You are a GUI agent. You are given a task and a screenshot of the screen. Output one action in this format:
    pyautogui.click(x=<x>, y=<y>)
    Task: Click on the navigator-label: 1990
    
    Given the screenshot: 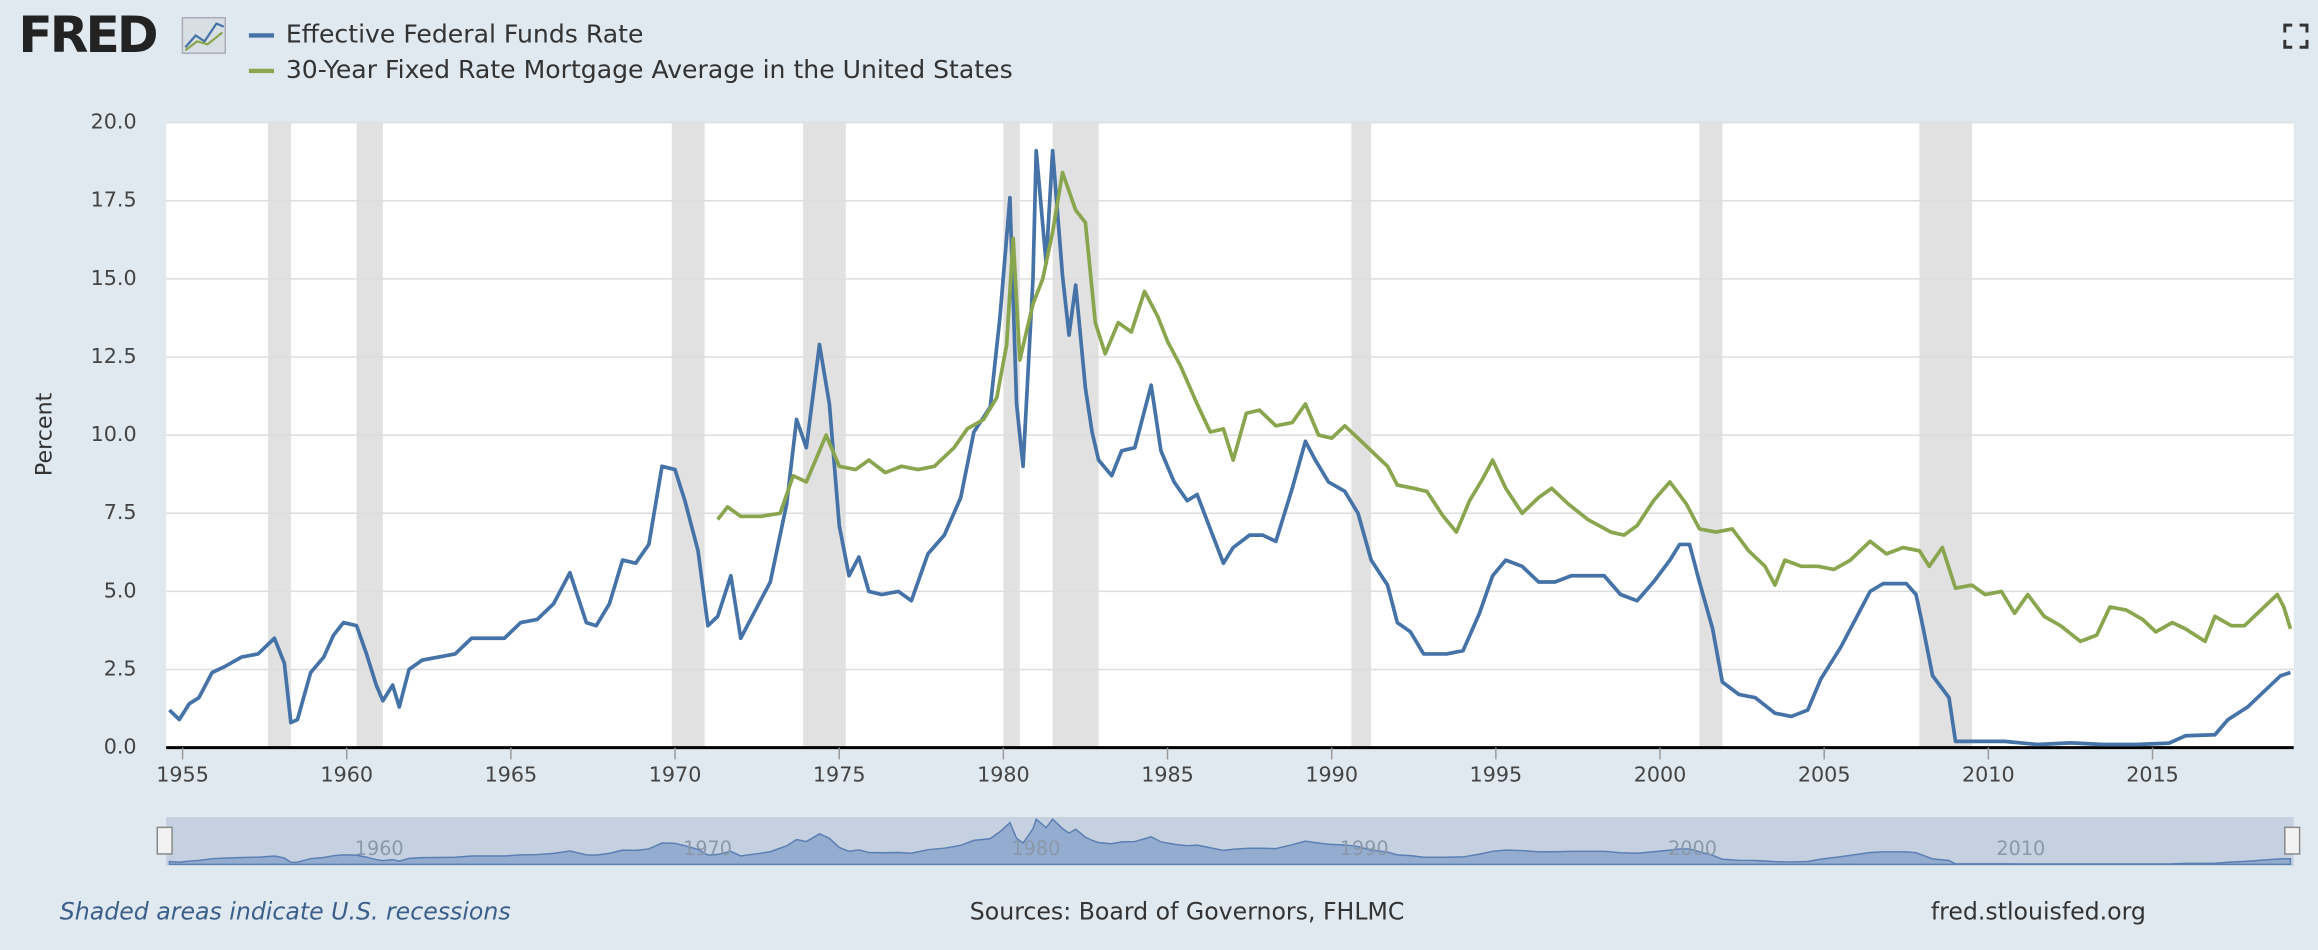 What is the action you would take?
    pyautogui.click(x=1364, y=848)
    